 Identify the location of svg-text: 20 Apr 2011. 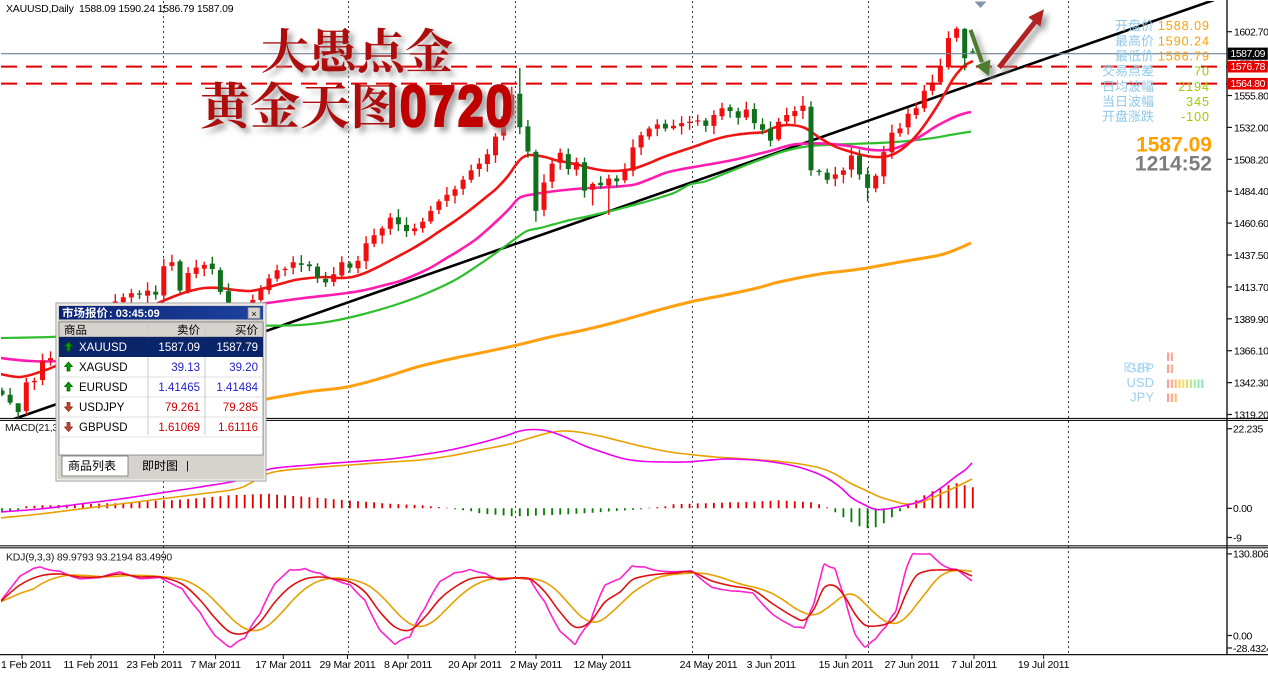
(475, 665).